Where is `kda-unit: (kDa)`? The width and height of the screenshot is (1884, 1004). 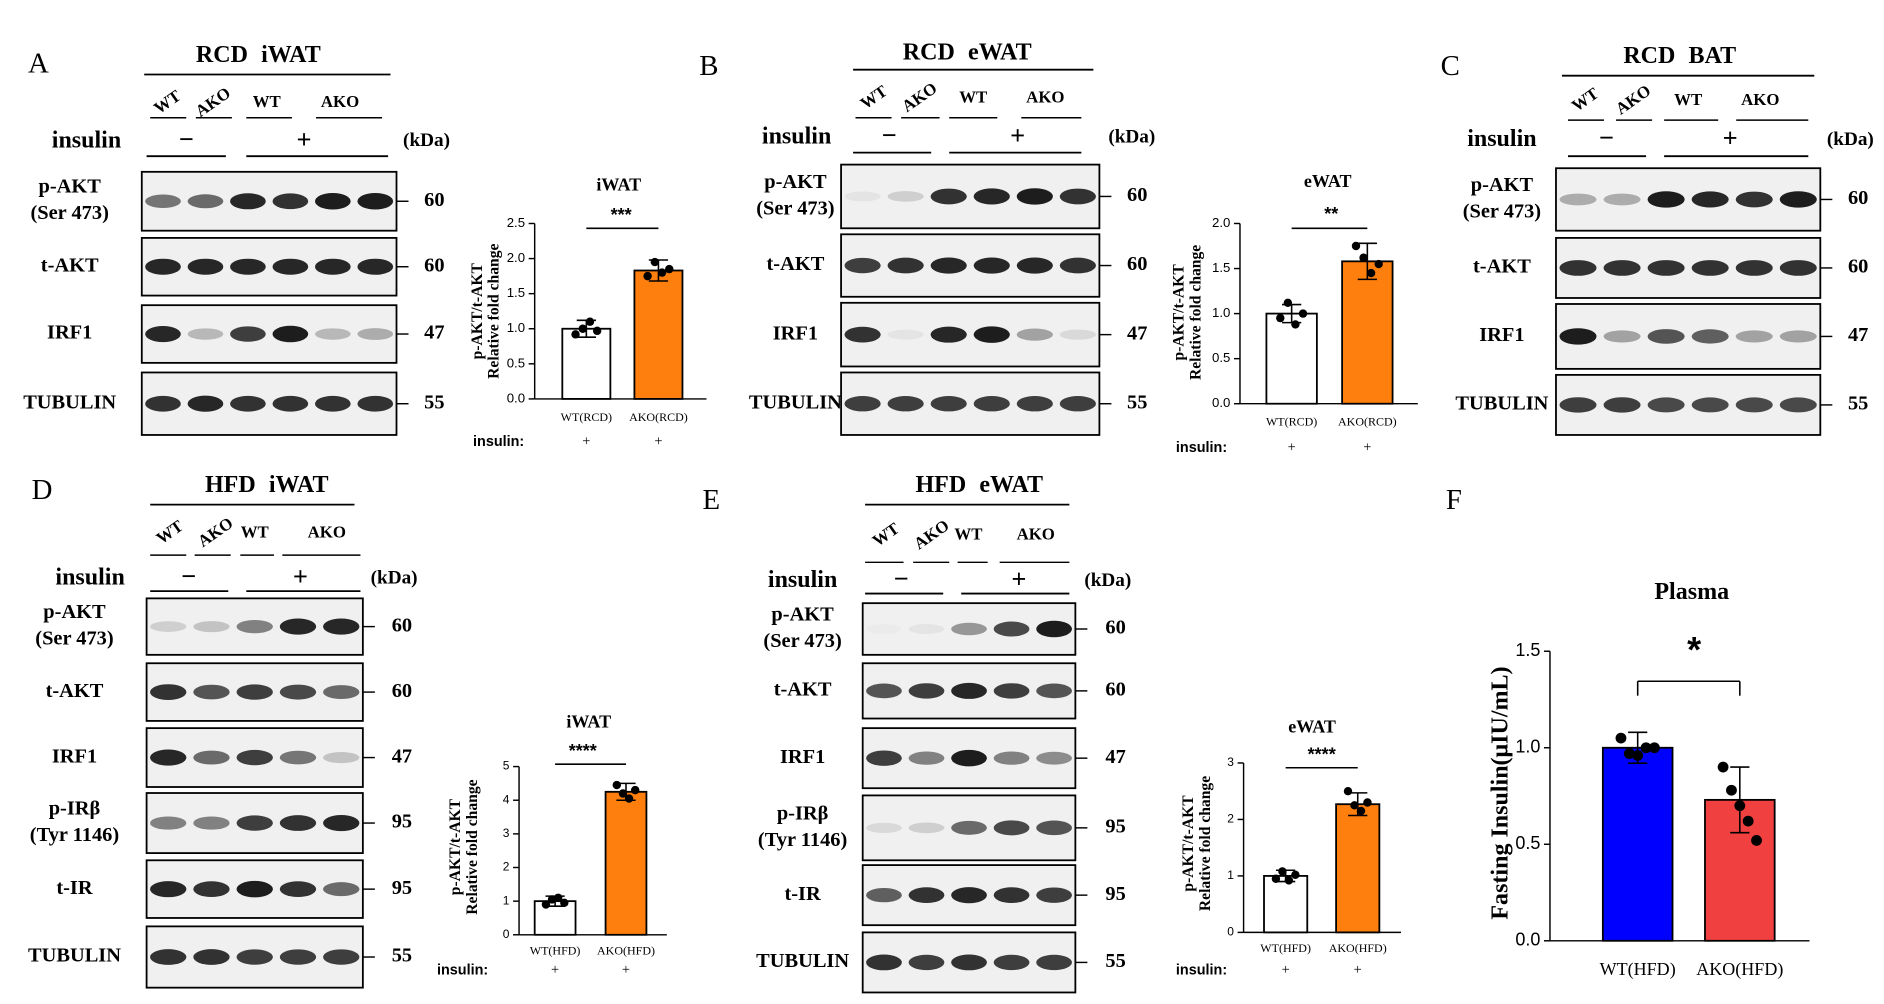
kda-unit: (kDa) is located at coordinates (1107, 580).